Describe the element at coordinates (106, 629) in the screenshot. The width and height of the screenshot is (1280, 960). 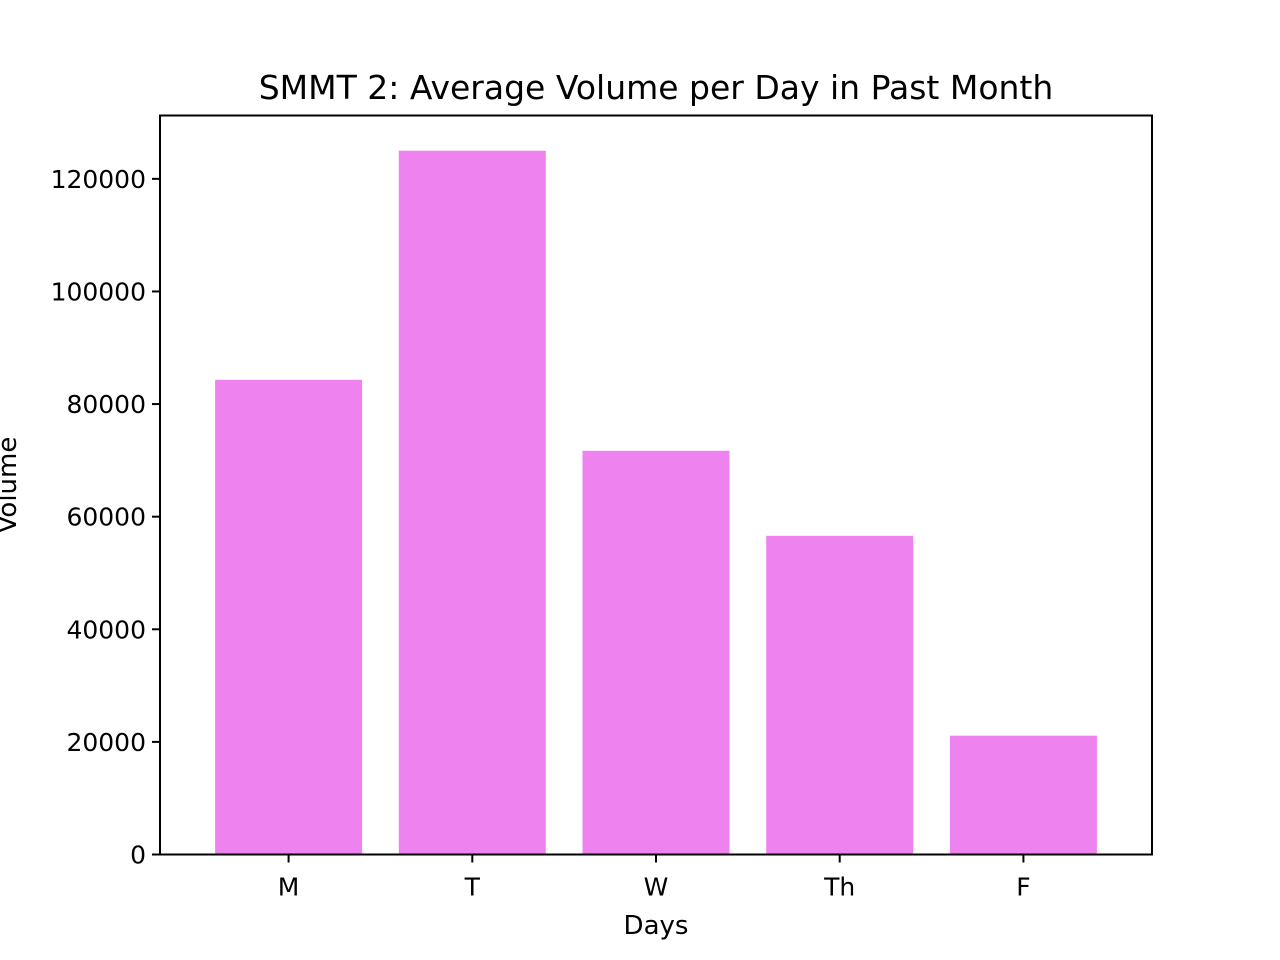
I see `y-tick-label: 40000` at that location.